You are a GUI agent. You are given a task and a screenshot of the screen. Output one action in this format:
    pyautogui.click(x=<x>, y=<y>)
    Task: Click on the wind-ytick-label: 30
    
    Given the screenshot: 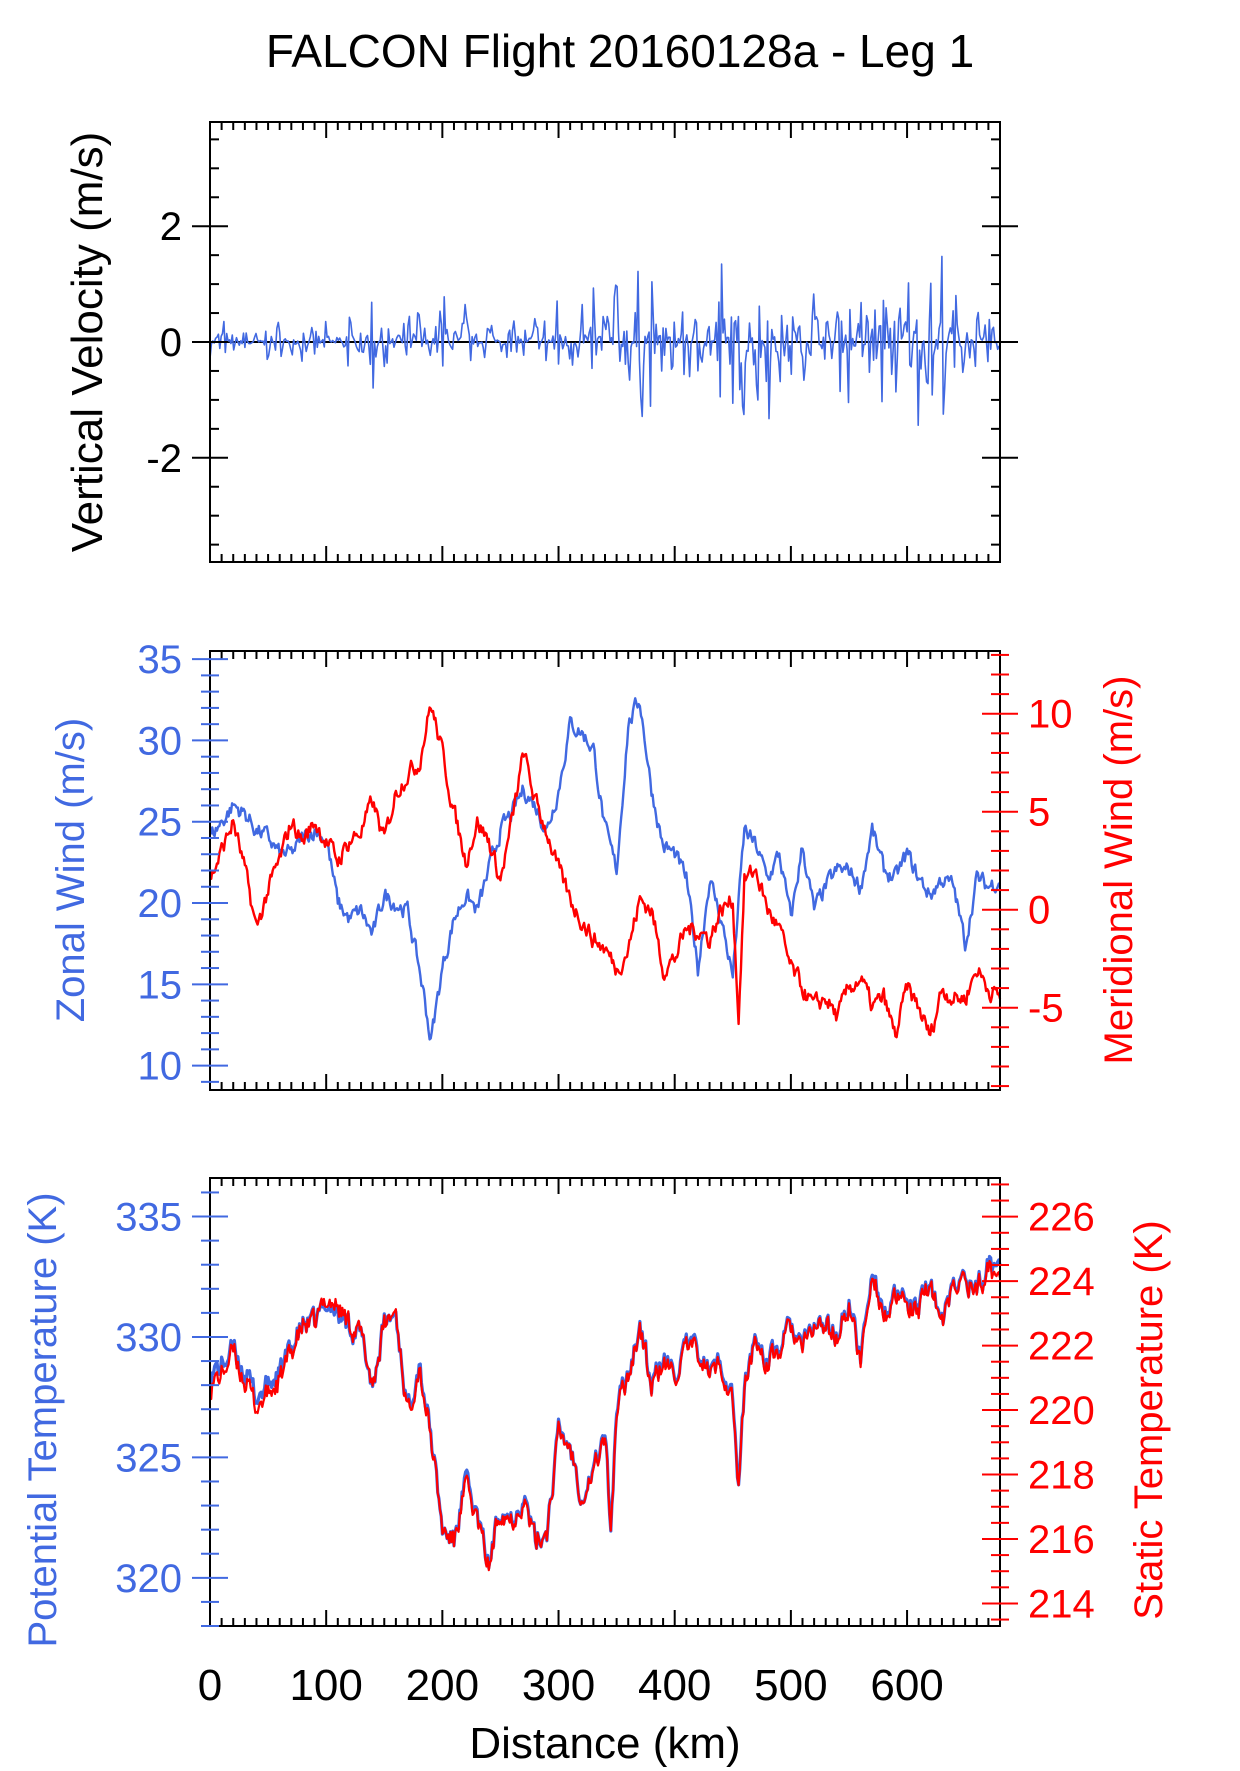 What is the action you would take?
    pyautogui.click(x=160, y=741)
    